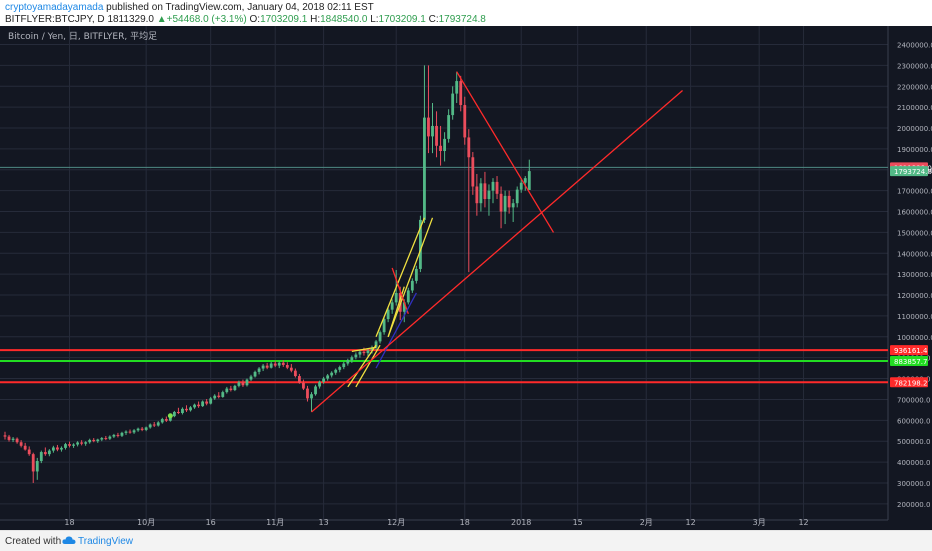 Image resolution: width=932 pixels, height=551 pixels. I want to click on author-link: cryptoyamadayamada, so click(54, 7).